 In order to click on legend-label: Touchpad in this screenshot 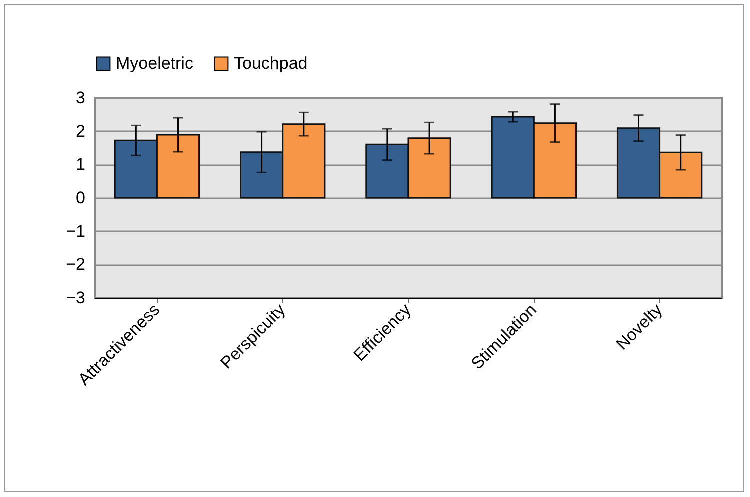, I will do `click(271, 63)`.